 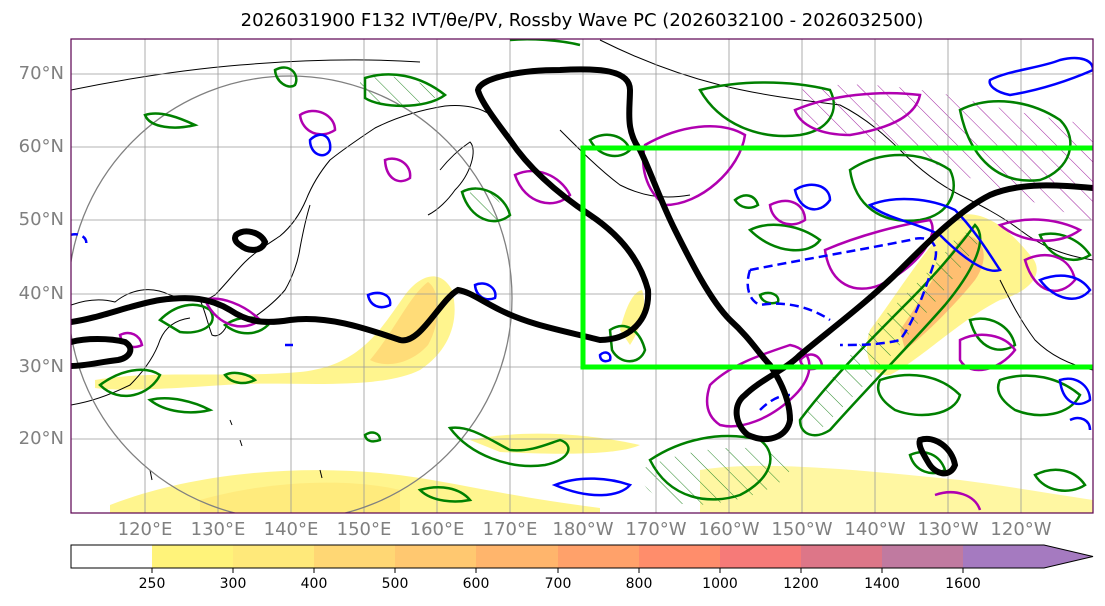 What do you see at coordinates (801, 584) in the screenshot?
I see `colorbar-label: 1200` at bounding box center [801, 584].